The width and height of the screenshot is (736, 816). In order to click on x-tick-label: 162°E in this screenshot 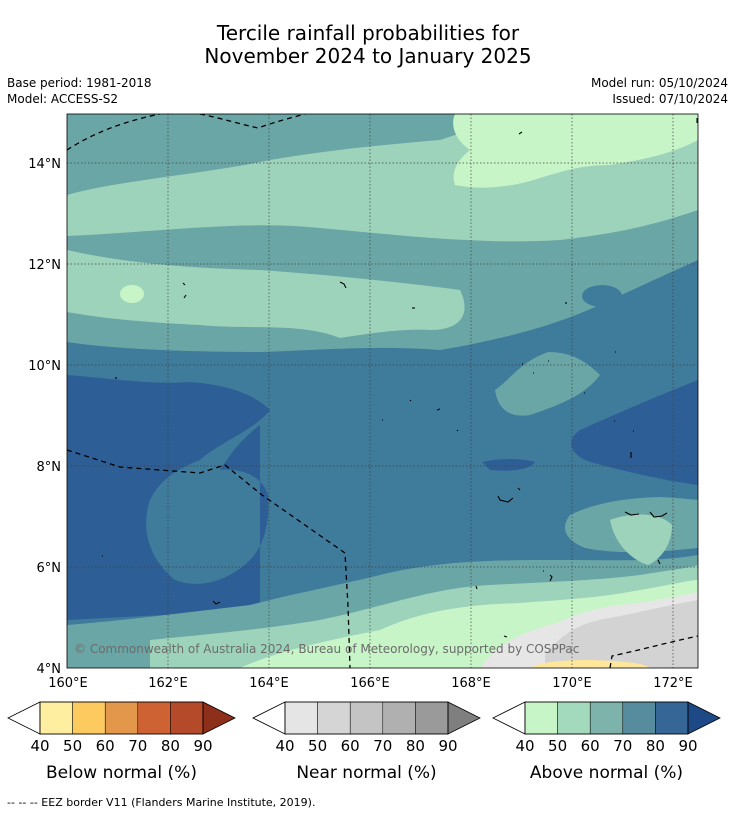, I will do `click(168, 683)`.